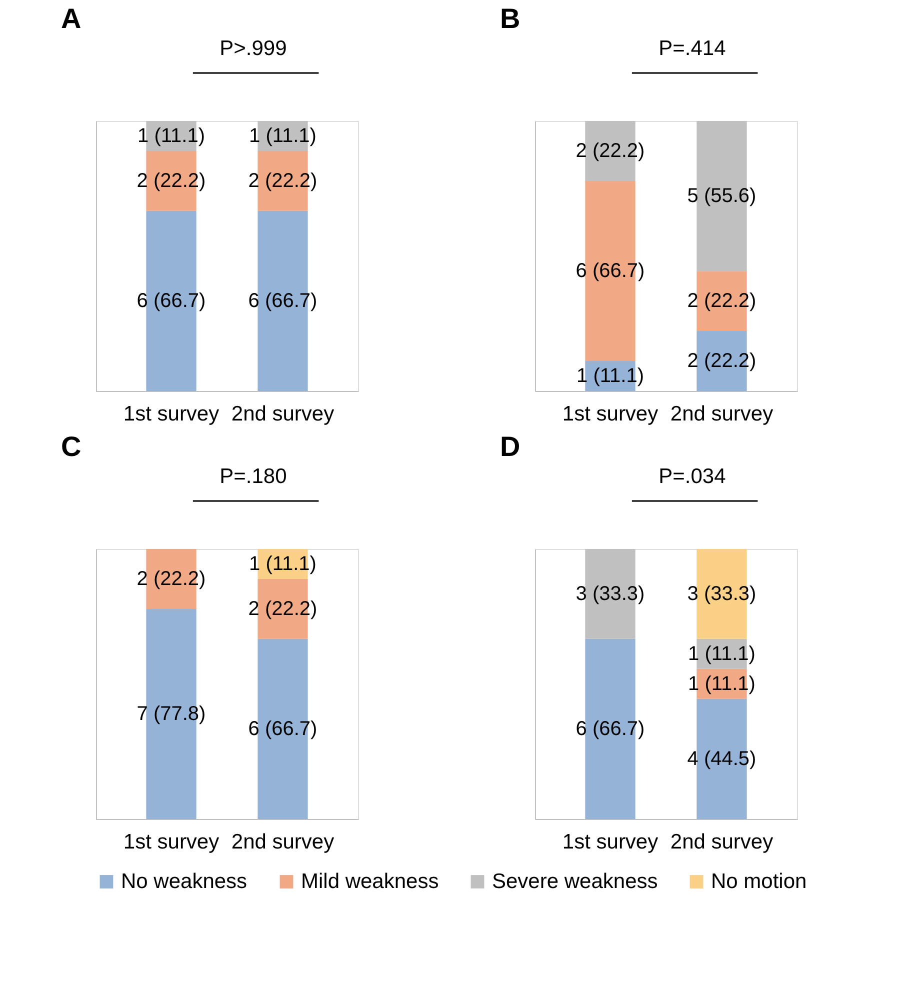 This screenshot has height=991, width=906. Describe the element at coordinates (721, 759) in the screenshot. I see `data-label: 4 (44.5)` at that location.